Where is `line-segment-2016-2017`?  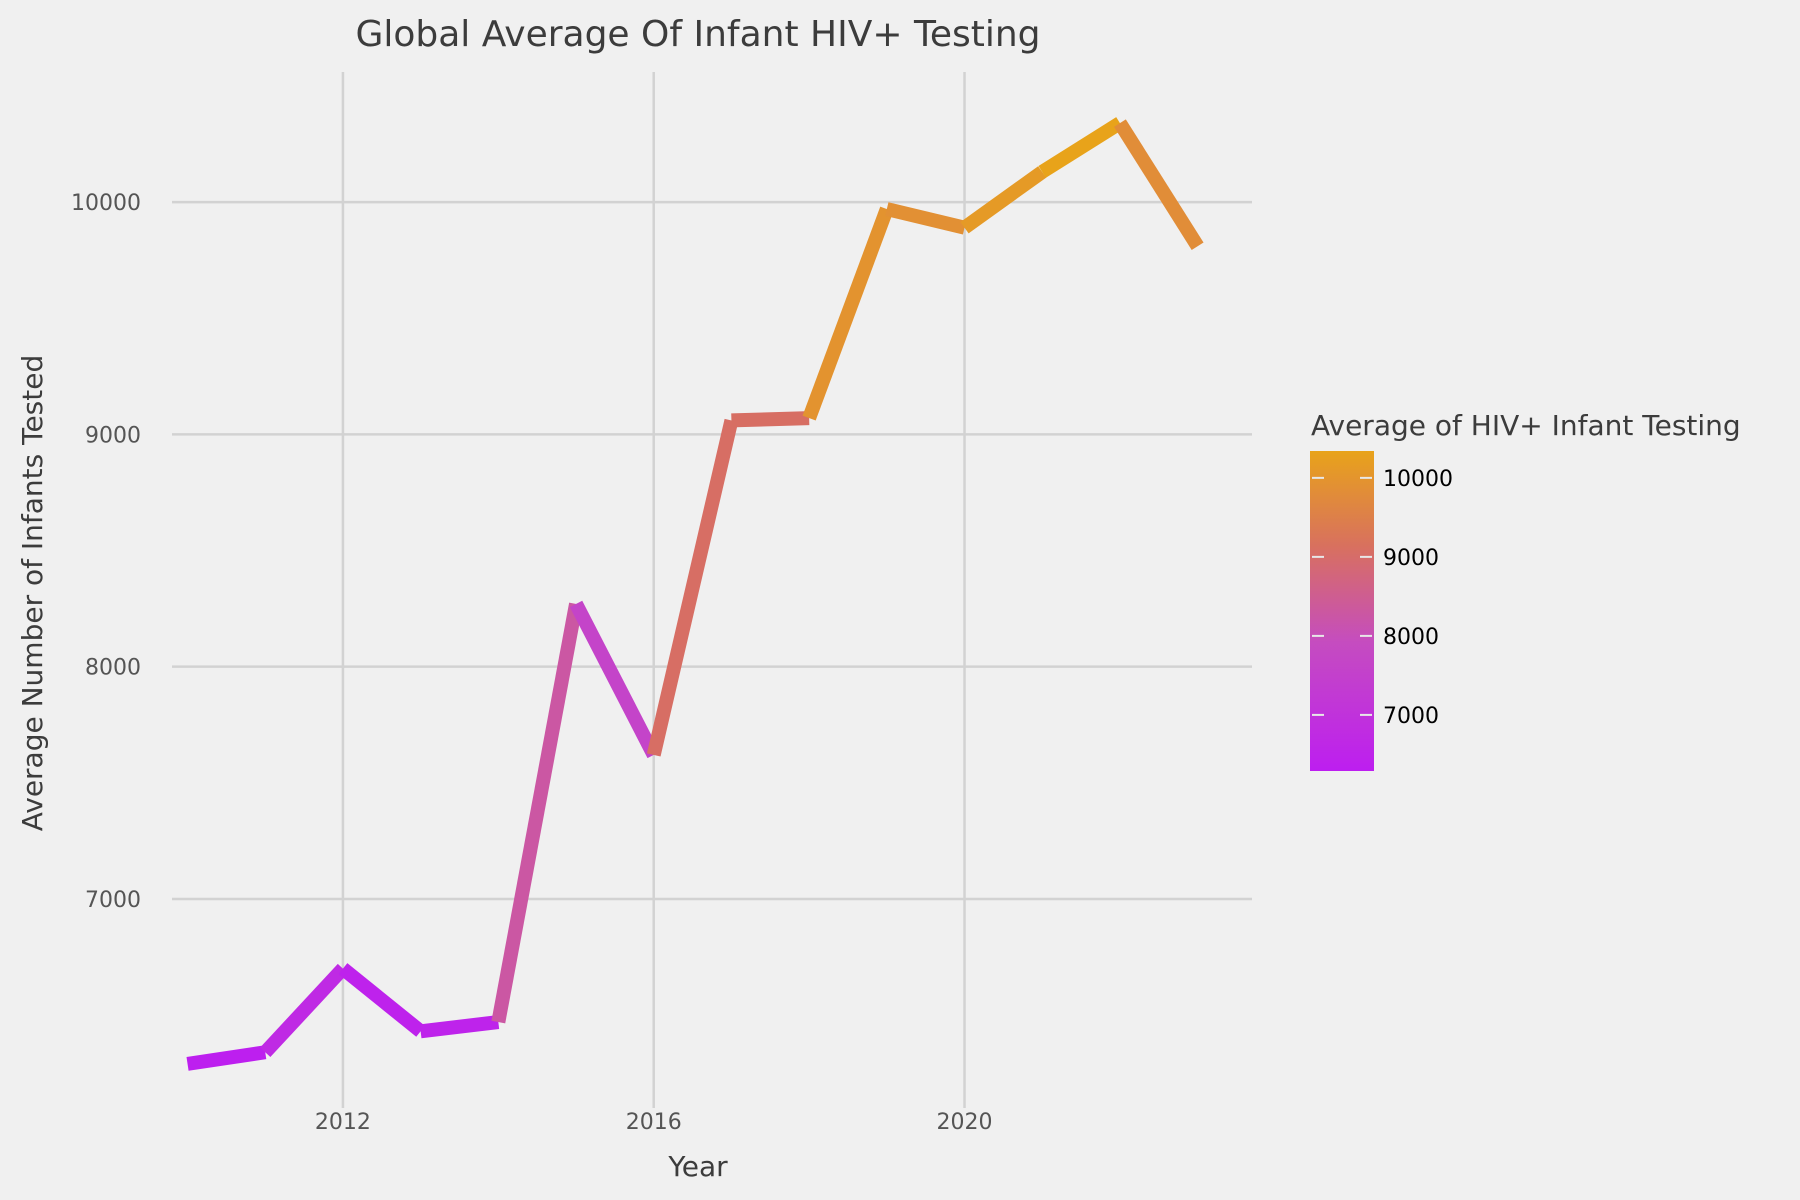
line-segment-2016-2017 is located at coordinates (692, 587).